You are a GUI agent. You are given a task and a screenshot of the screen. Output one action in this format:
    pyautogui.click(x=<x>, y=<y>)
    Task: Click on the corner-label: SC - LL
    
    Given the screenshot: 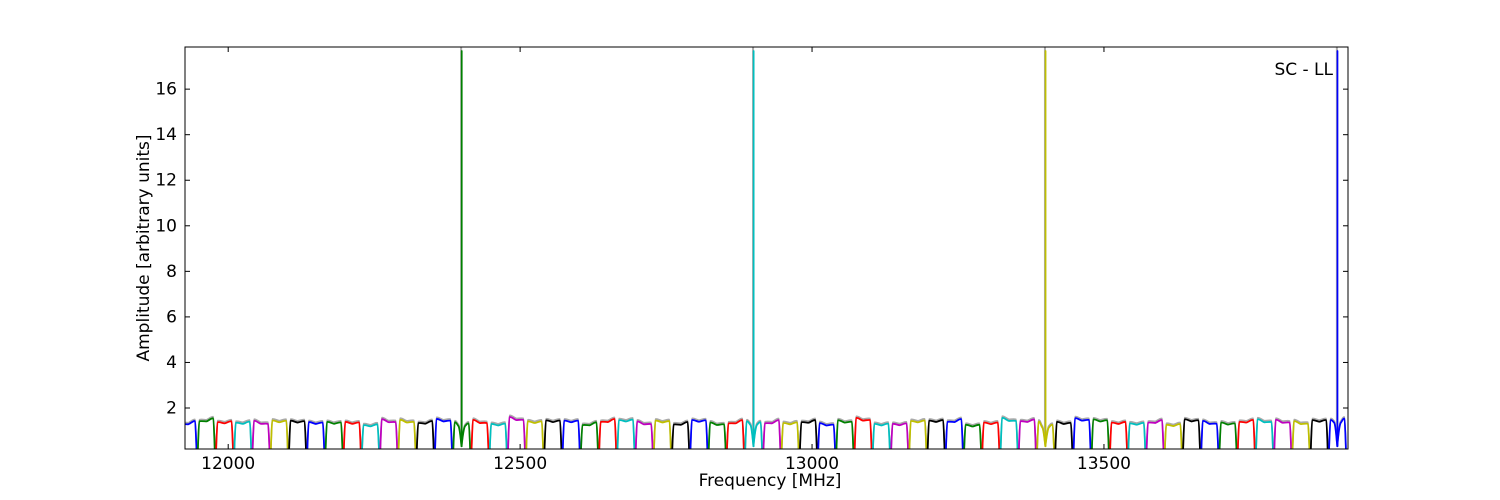 What is the action you would take?
    pyautogui.click(x=1303, y=70)
    